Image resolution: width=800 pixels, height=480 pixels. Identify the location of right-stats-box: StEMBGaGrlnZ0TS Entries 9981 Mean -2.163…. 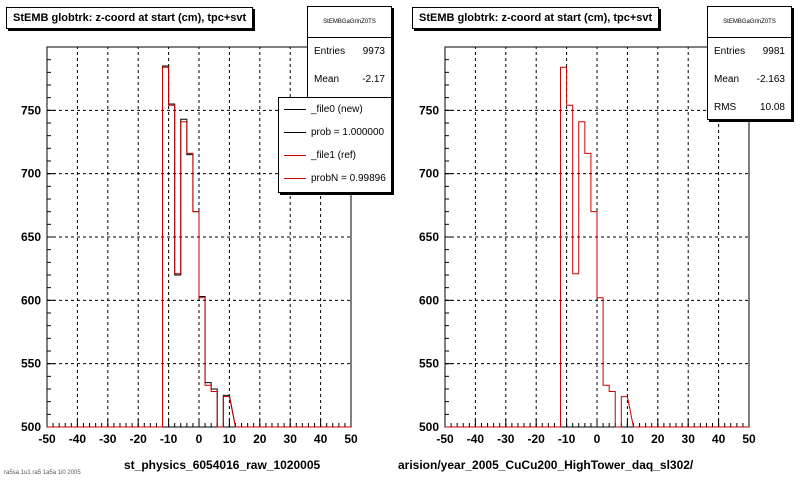
(749, 63).